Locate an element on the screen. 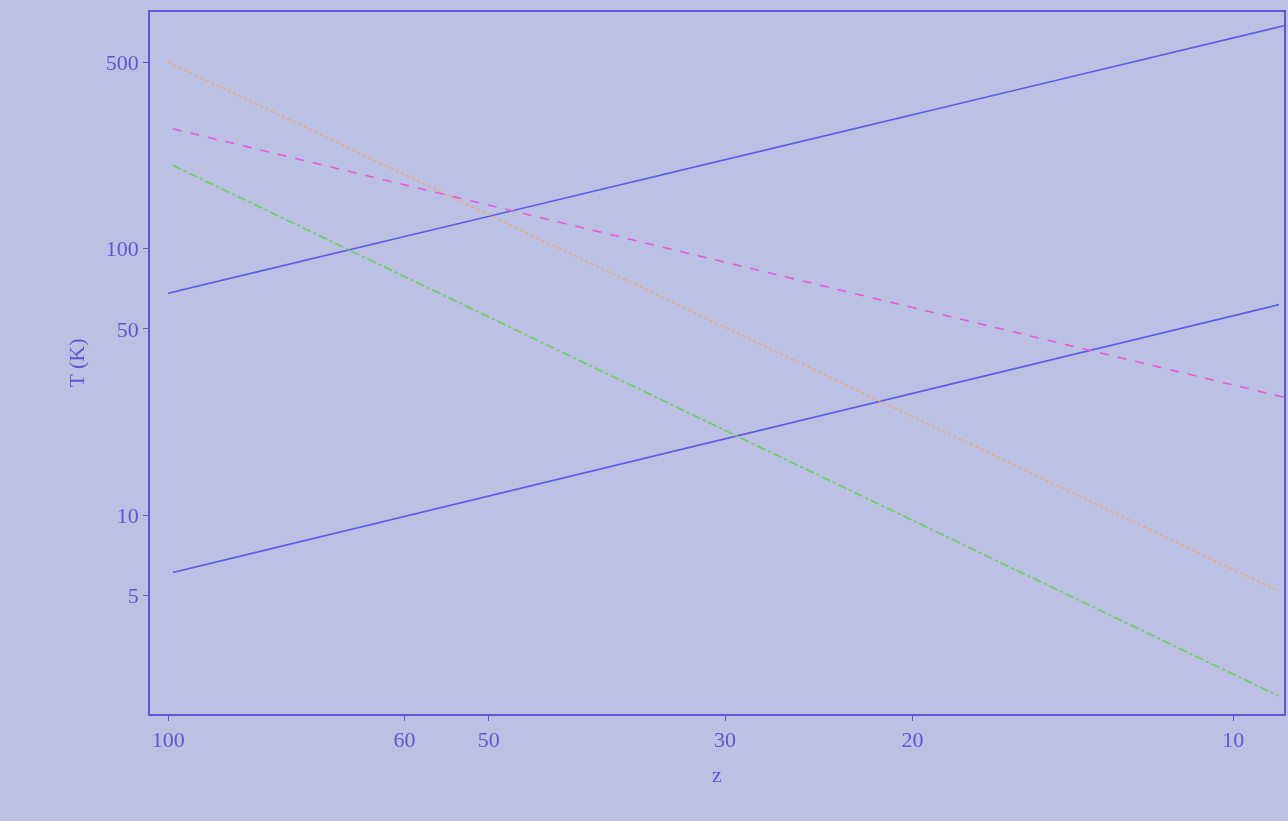 This screenshot has width=1288, height=821. y-tick-label: 5 is located at coordinates (133, 596).